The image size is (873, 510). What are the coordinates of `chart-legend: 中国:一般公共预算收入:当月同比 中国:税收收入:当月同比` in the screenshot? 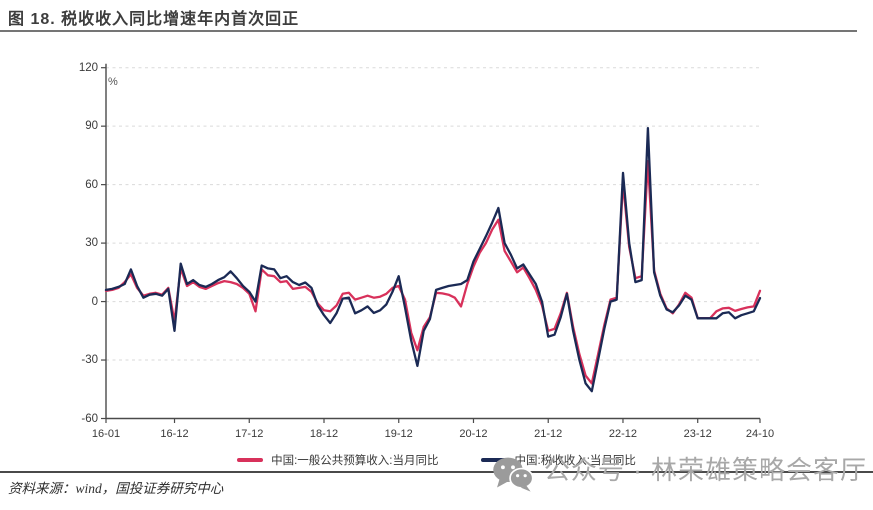 It's located at (436, 460).